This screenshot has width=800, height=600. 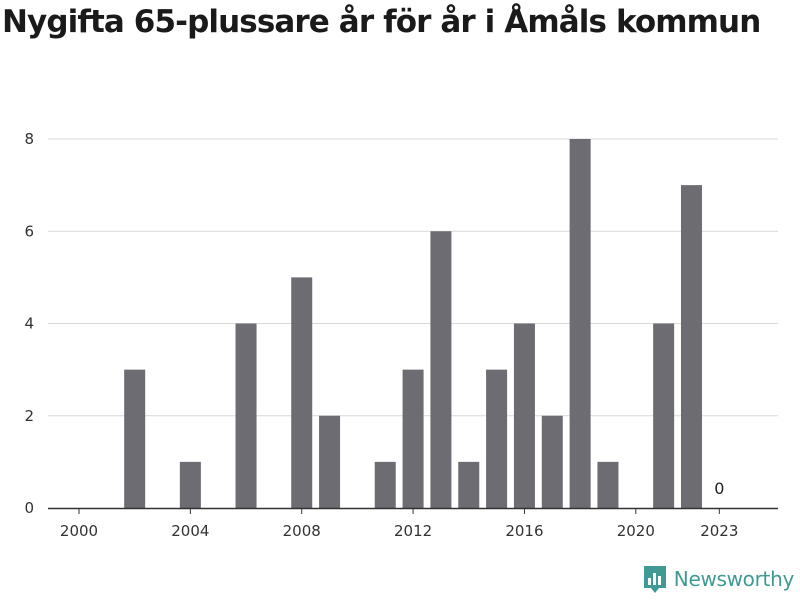 What do you see at coordinates (654, 579) in the screenshot?
I see `bar-chart-speech-bubble-icon` at bounding box center [654, 579].